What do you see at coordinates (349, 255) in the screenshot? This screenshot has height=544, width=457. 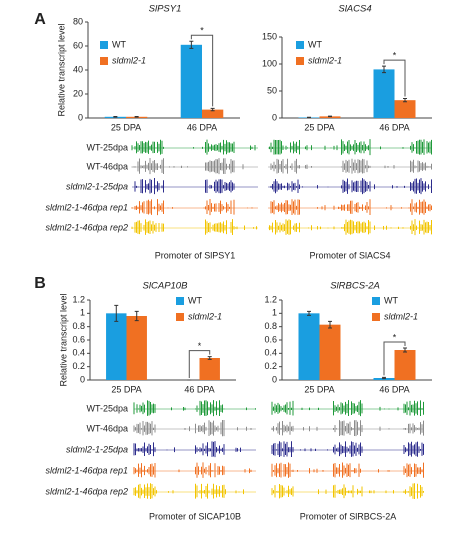 I see `track-caption: Promoter of SlACS4` at bounding box center [349, 255].